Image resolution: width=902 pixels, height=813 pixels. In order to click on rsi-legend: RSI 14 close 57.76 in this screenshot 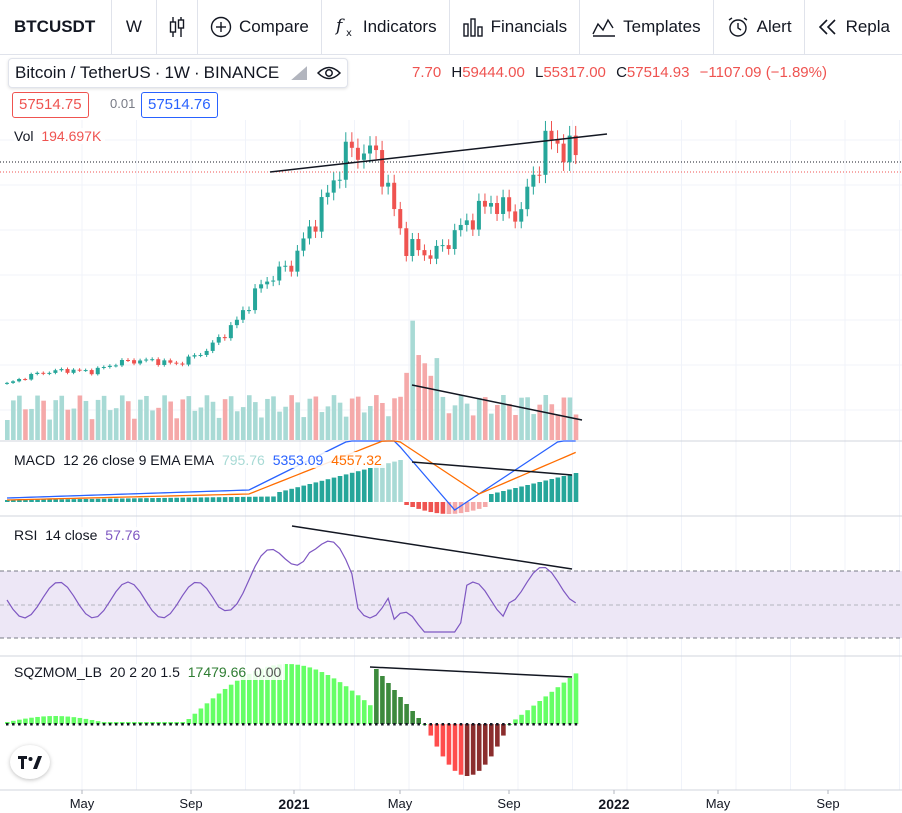, I will do `click(79, 535)`.